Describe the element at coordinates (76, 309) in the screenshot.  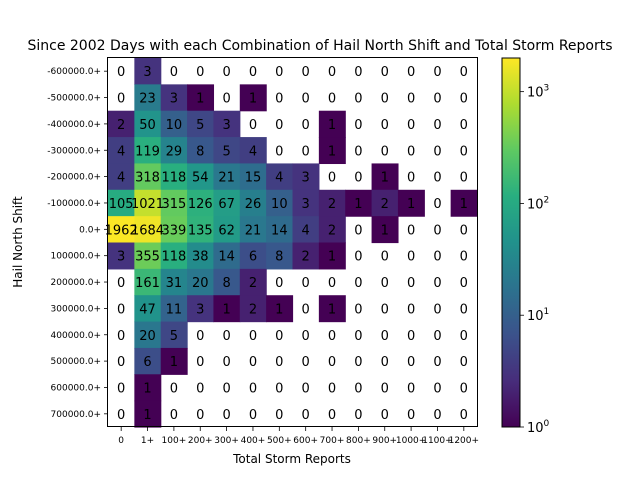
I see `y-tick-label: 300000.0+` at that location.